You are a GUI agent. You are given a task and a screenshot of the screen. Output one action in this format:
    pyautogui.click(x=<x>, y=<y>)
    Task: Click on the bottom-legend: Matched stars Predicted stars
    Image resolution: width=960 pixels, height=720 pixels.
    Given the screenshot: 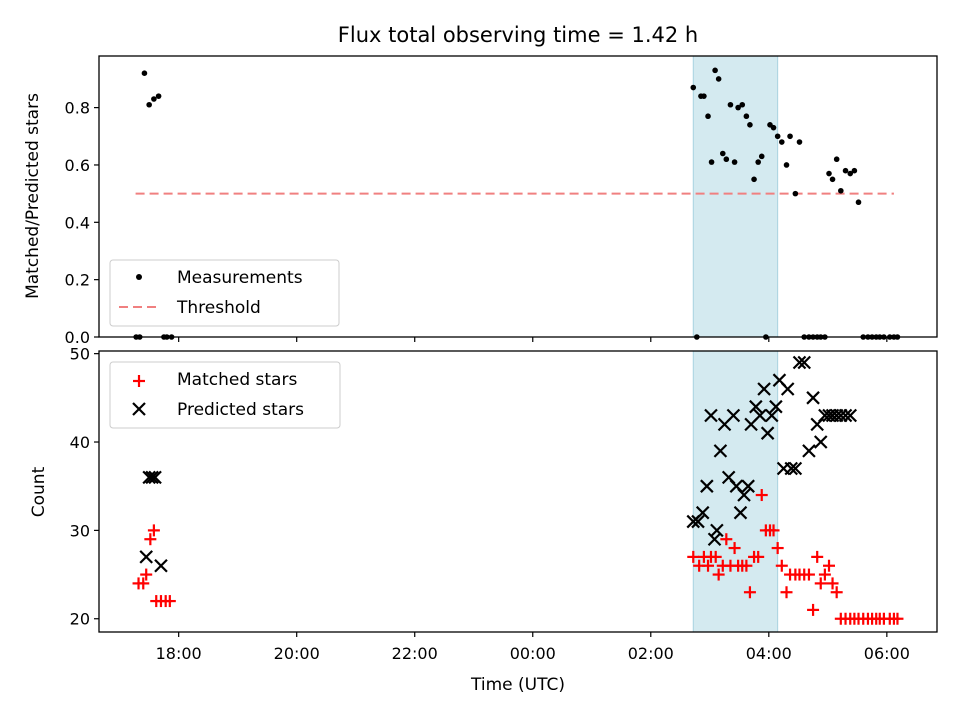 What is the action you would take?
    pyautogui.click(x=225, y=395)
    